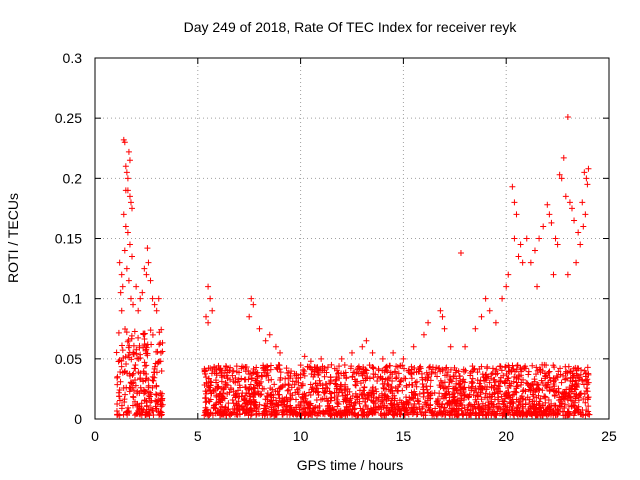 The image size is (640, 480). I want to click on x-tick-label: 15, so click(404, 436).